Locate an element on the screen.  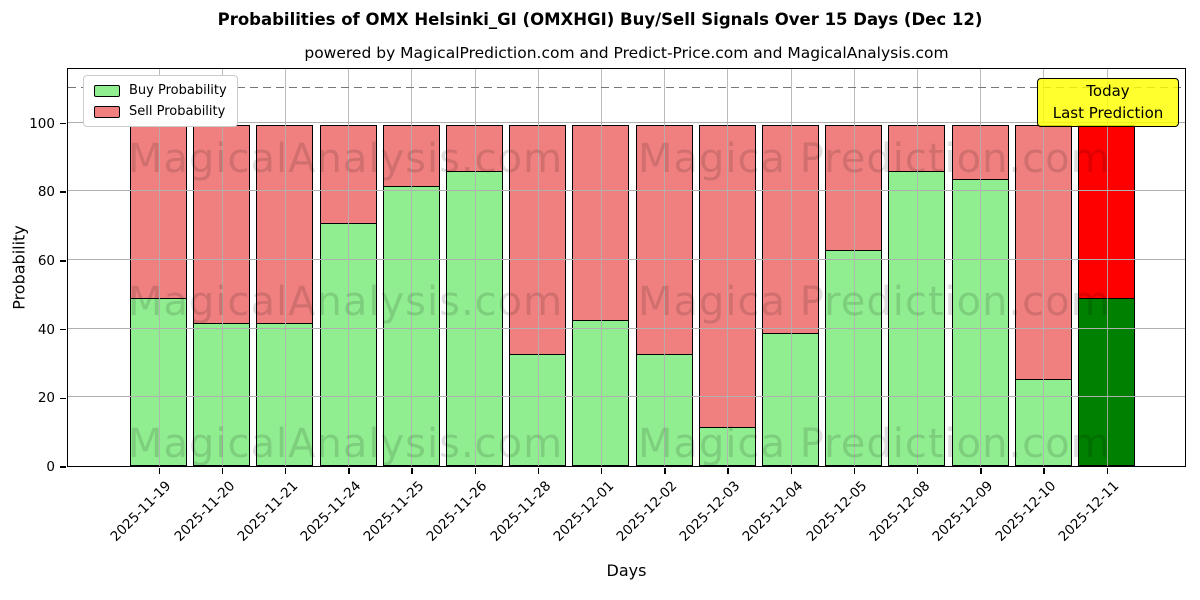
y-tick-label: 100 is located at coordinates (42, 123).